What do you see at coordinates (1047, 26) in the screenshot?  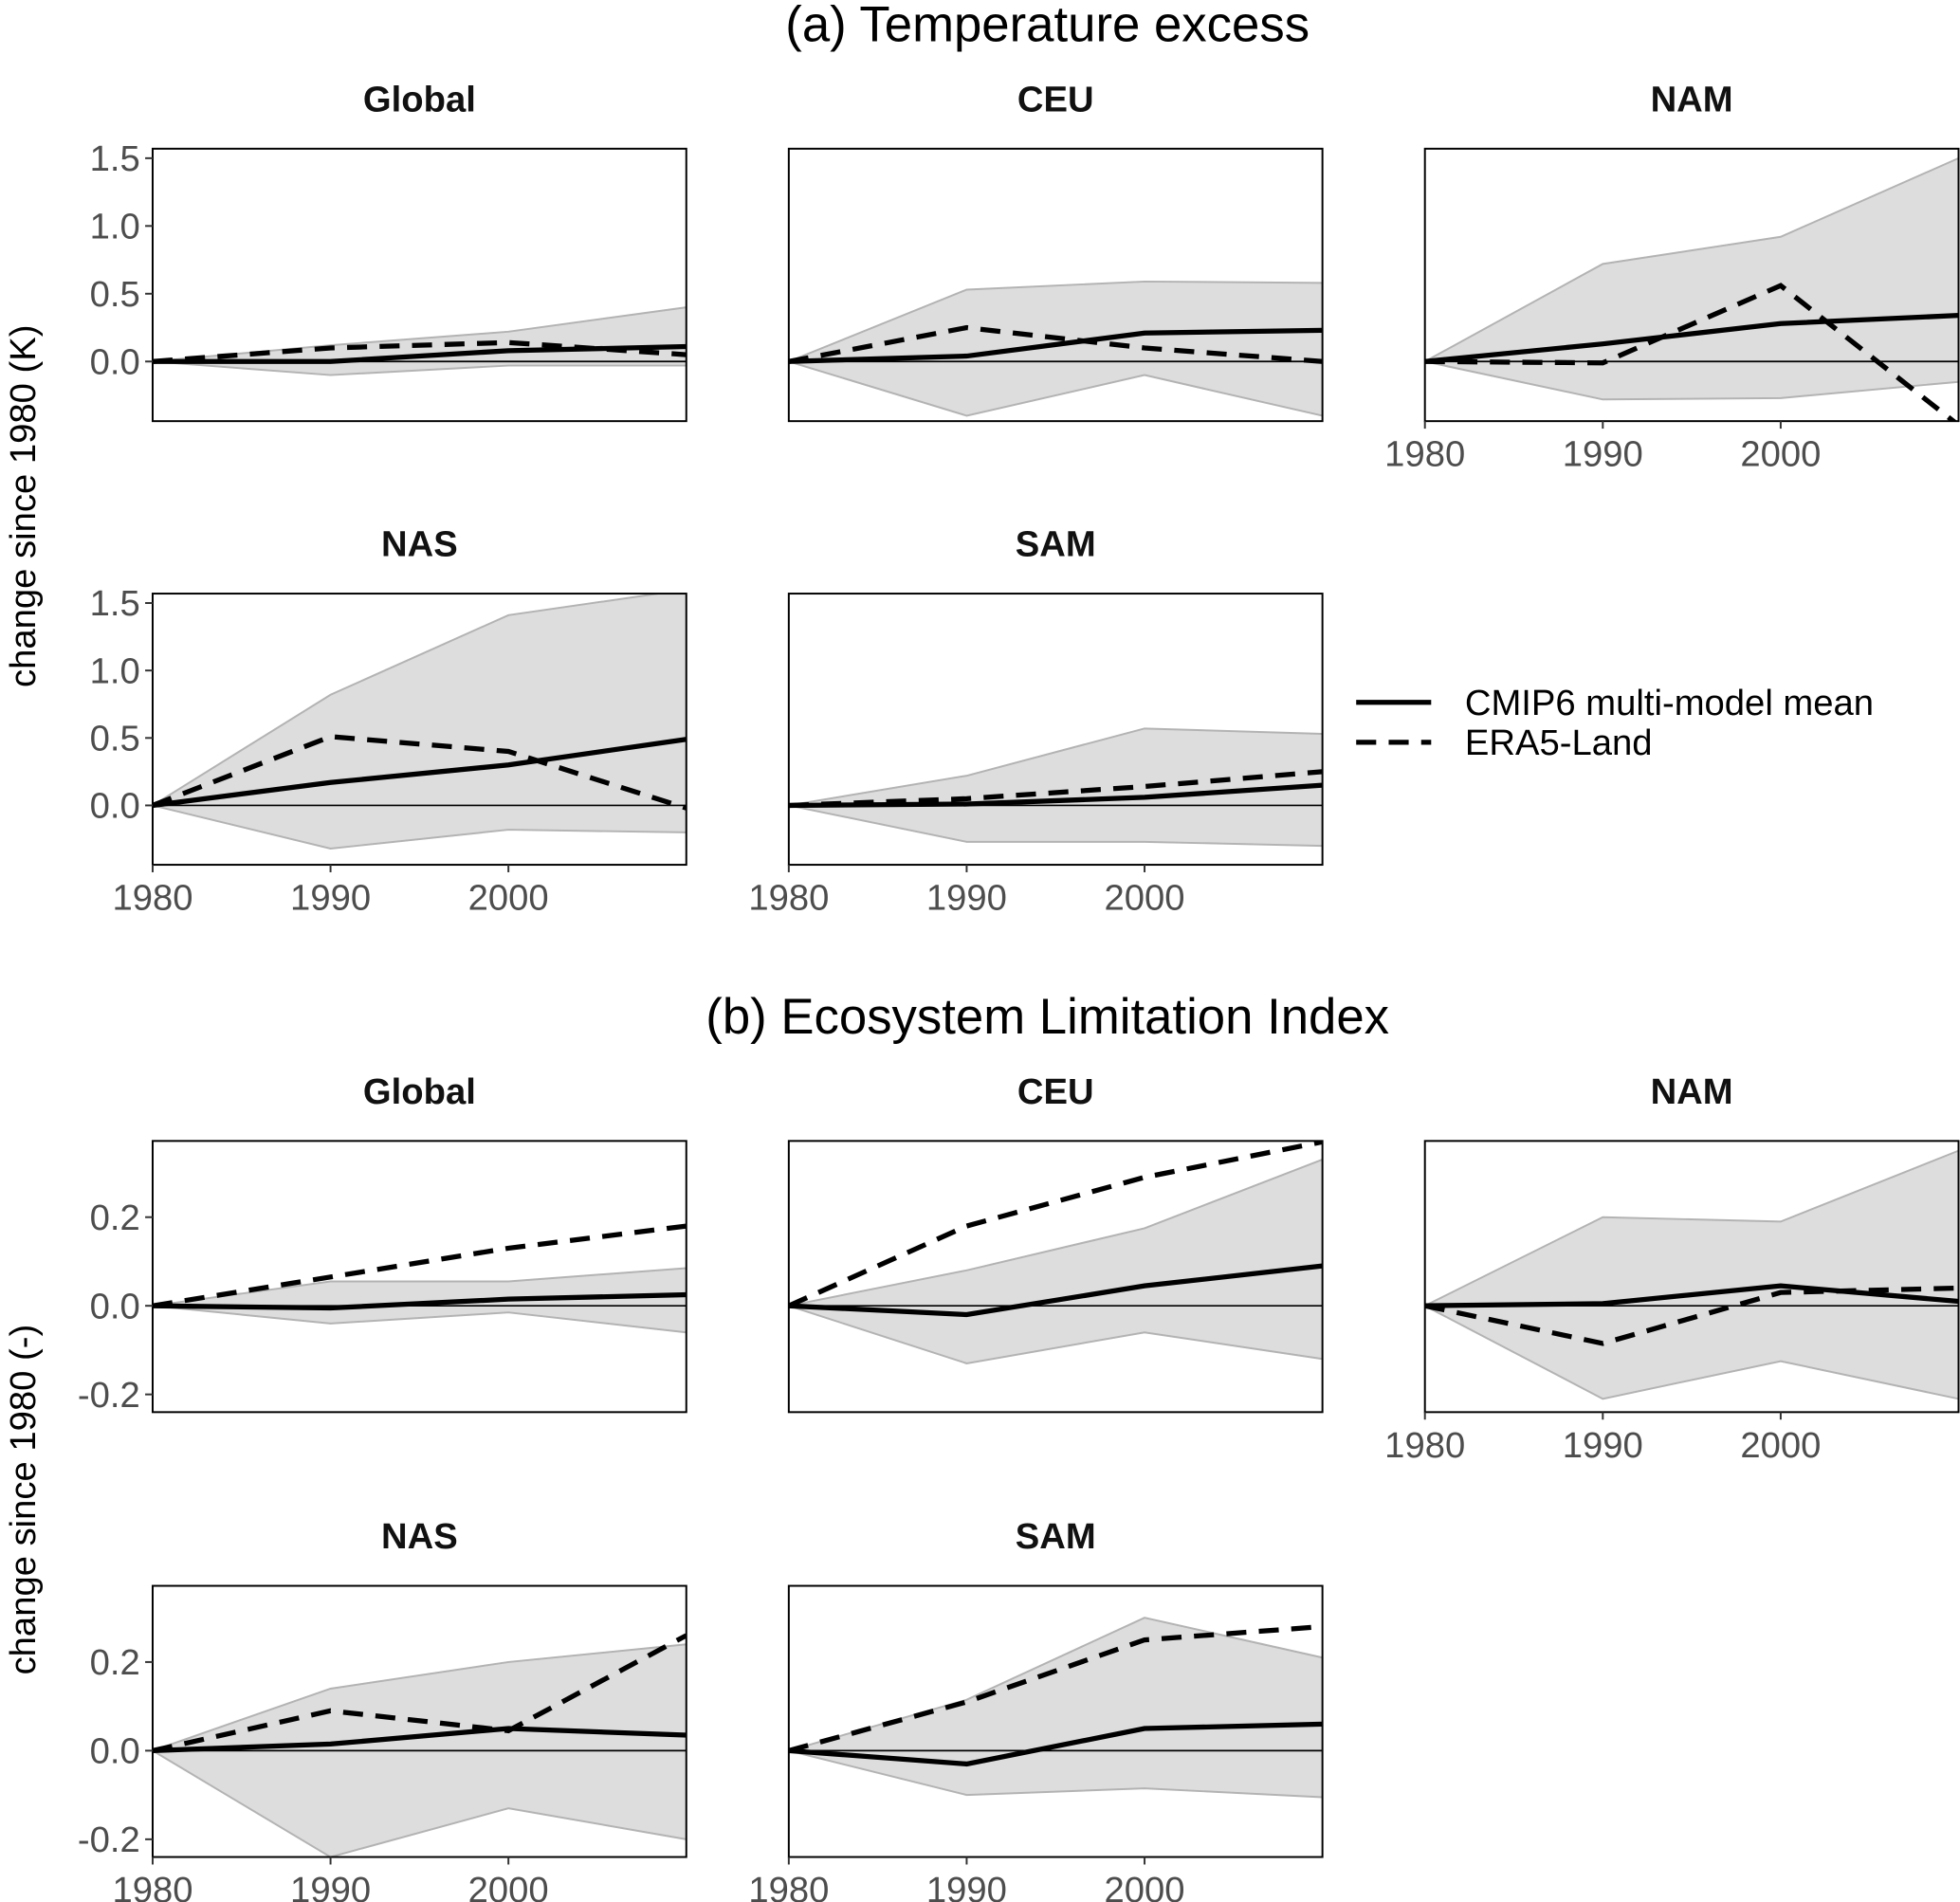 I see `section-title: (a) Temperature excess` at bounding box center [1047, 26].